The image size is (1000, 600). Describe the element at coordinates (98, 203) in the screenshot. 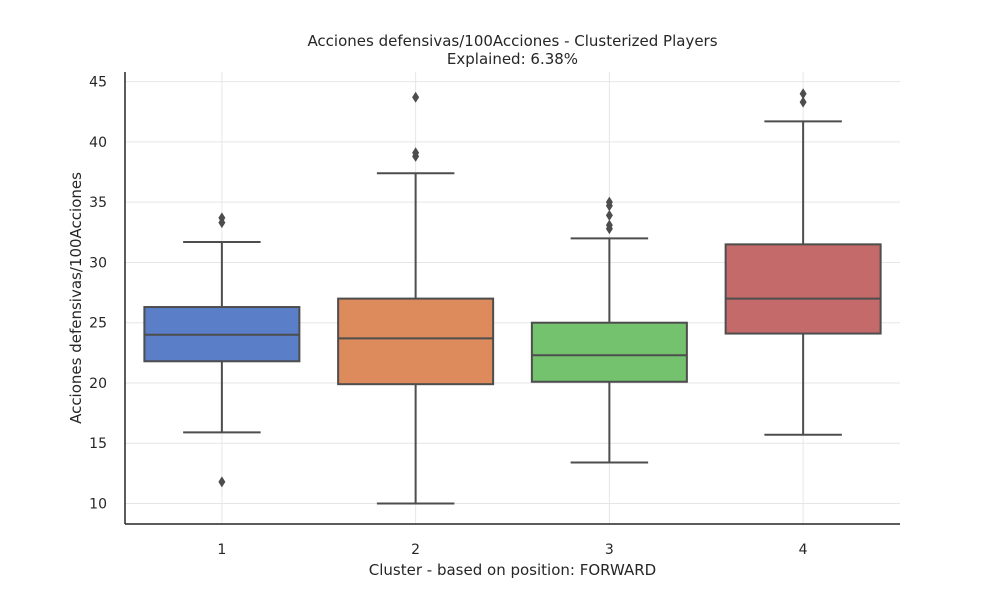

I see `y-tick-label: 35` at that location.